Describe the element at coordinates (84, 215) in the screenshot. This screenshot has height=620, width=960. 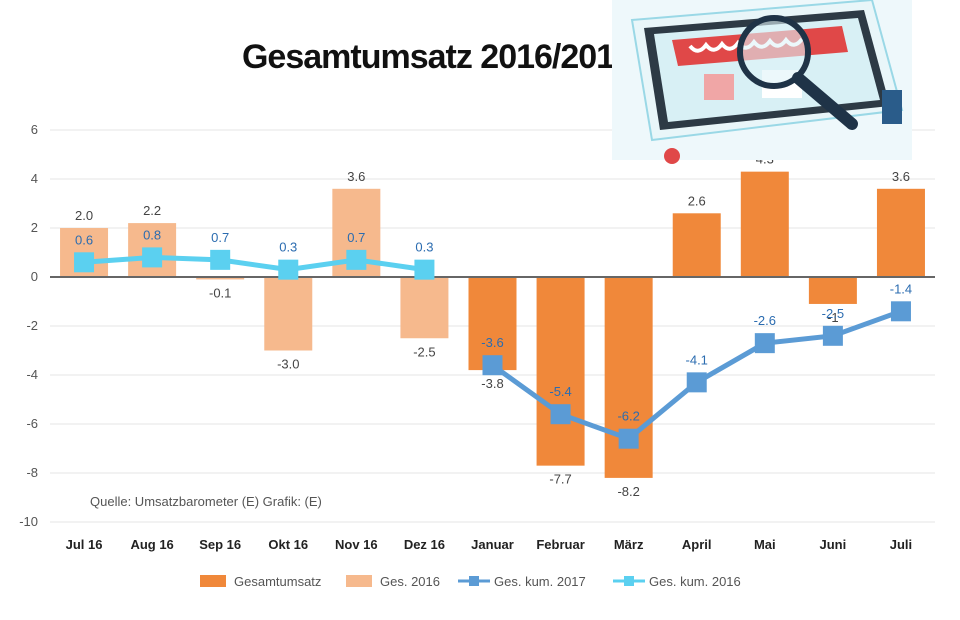
I see `bar-data-label: 2.0` at that location.